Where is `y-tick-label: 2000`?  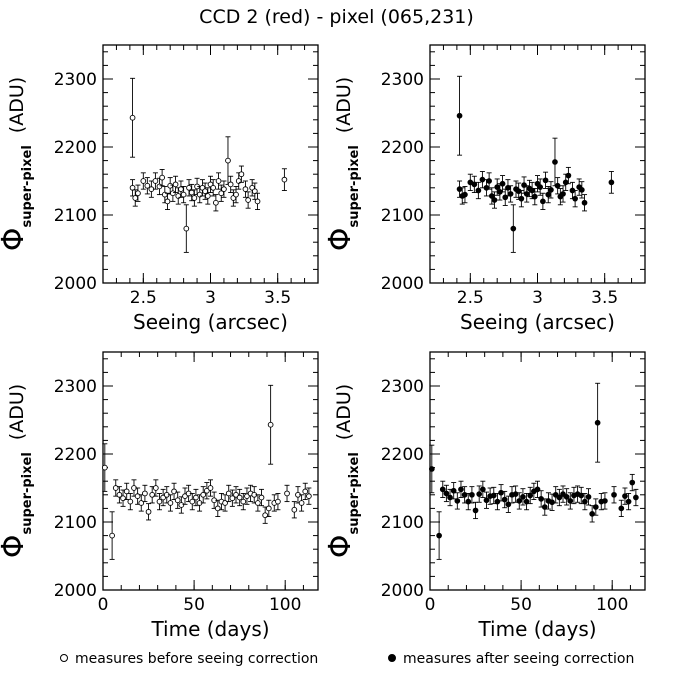
y-tick-label: 2000 is located at coordinates (402, 284).